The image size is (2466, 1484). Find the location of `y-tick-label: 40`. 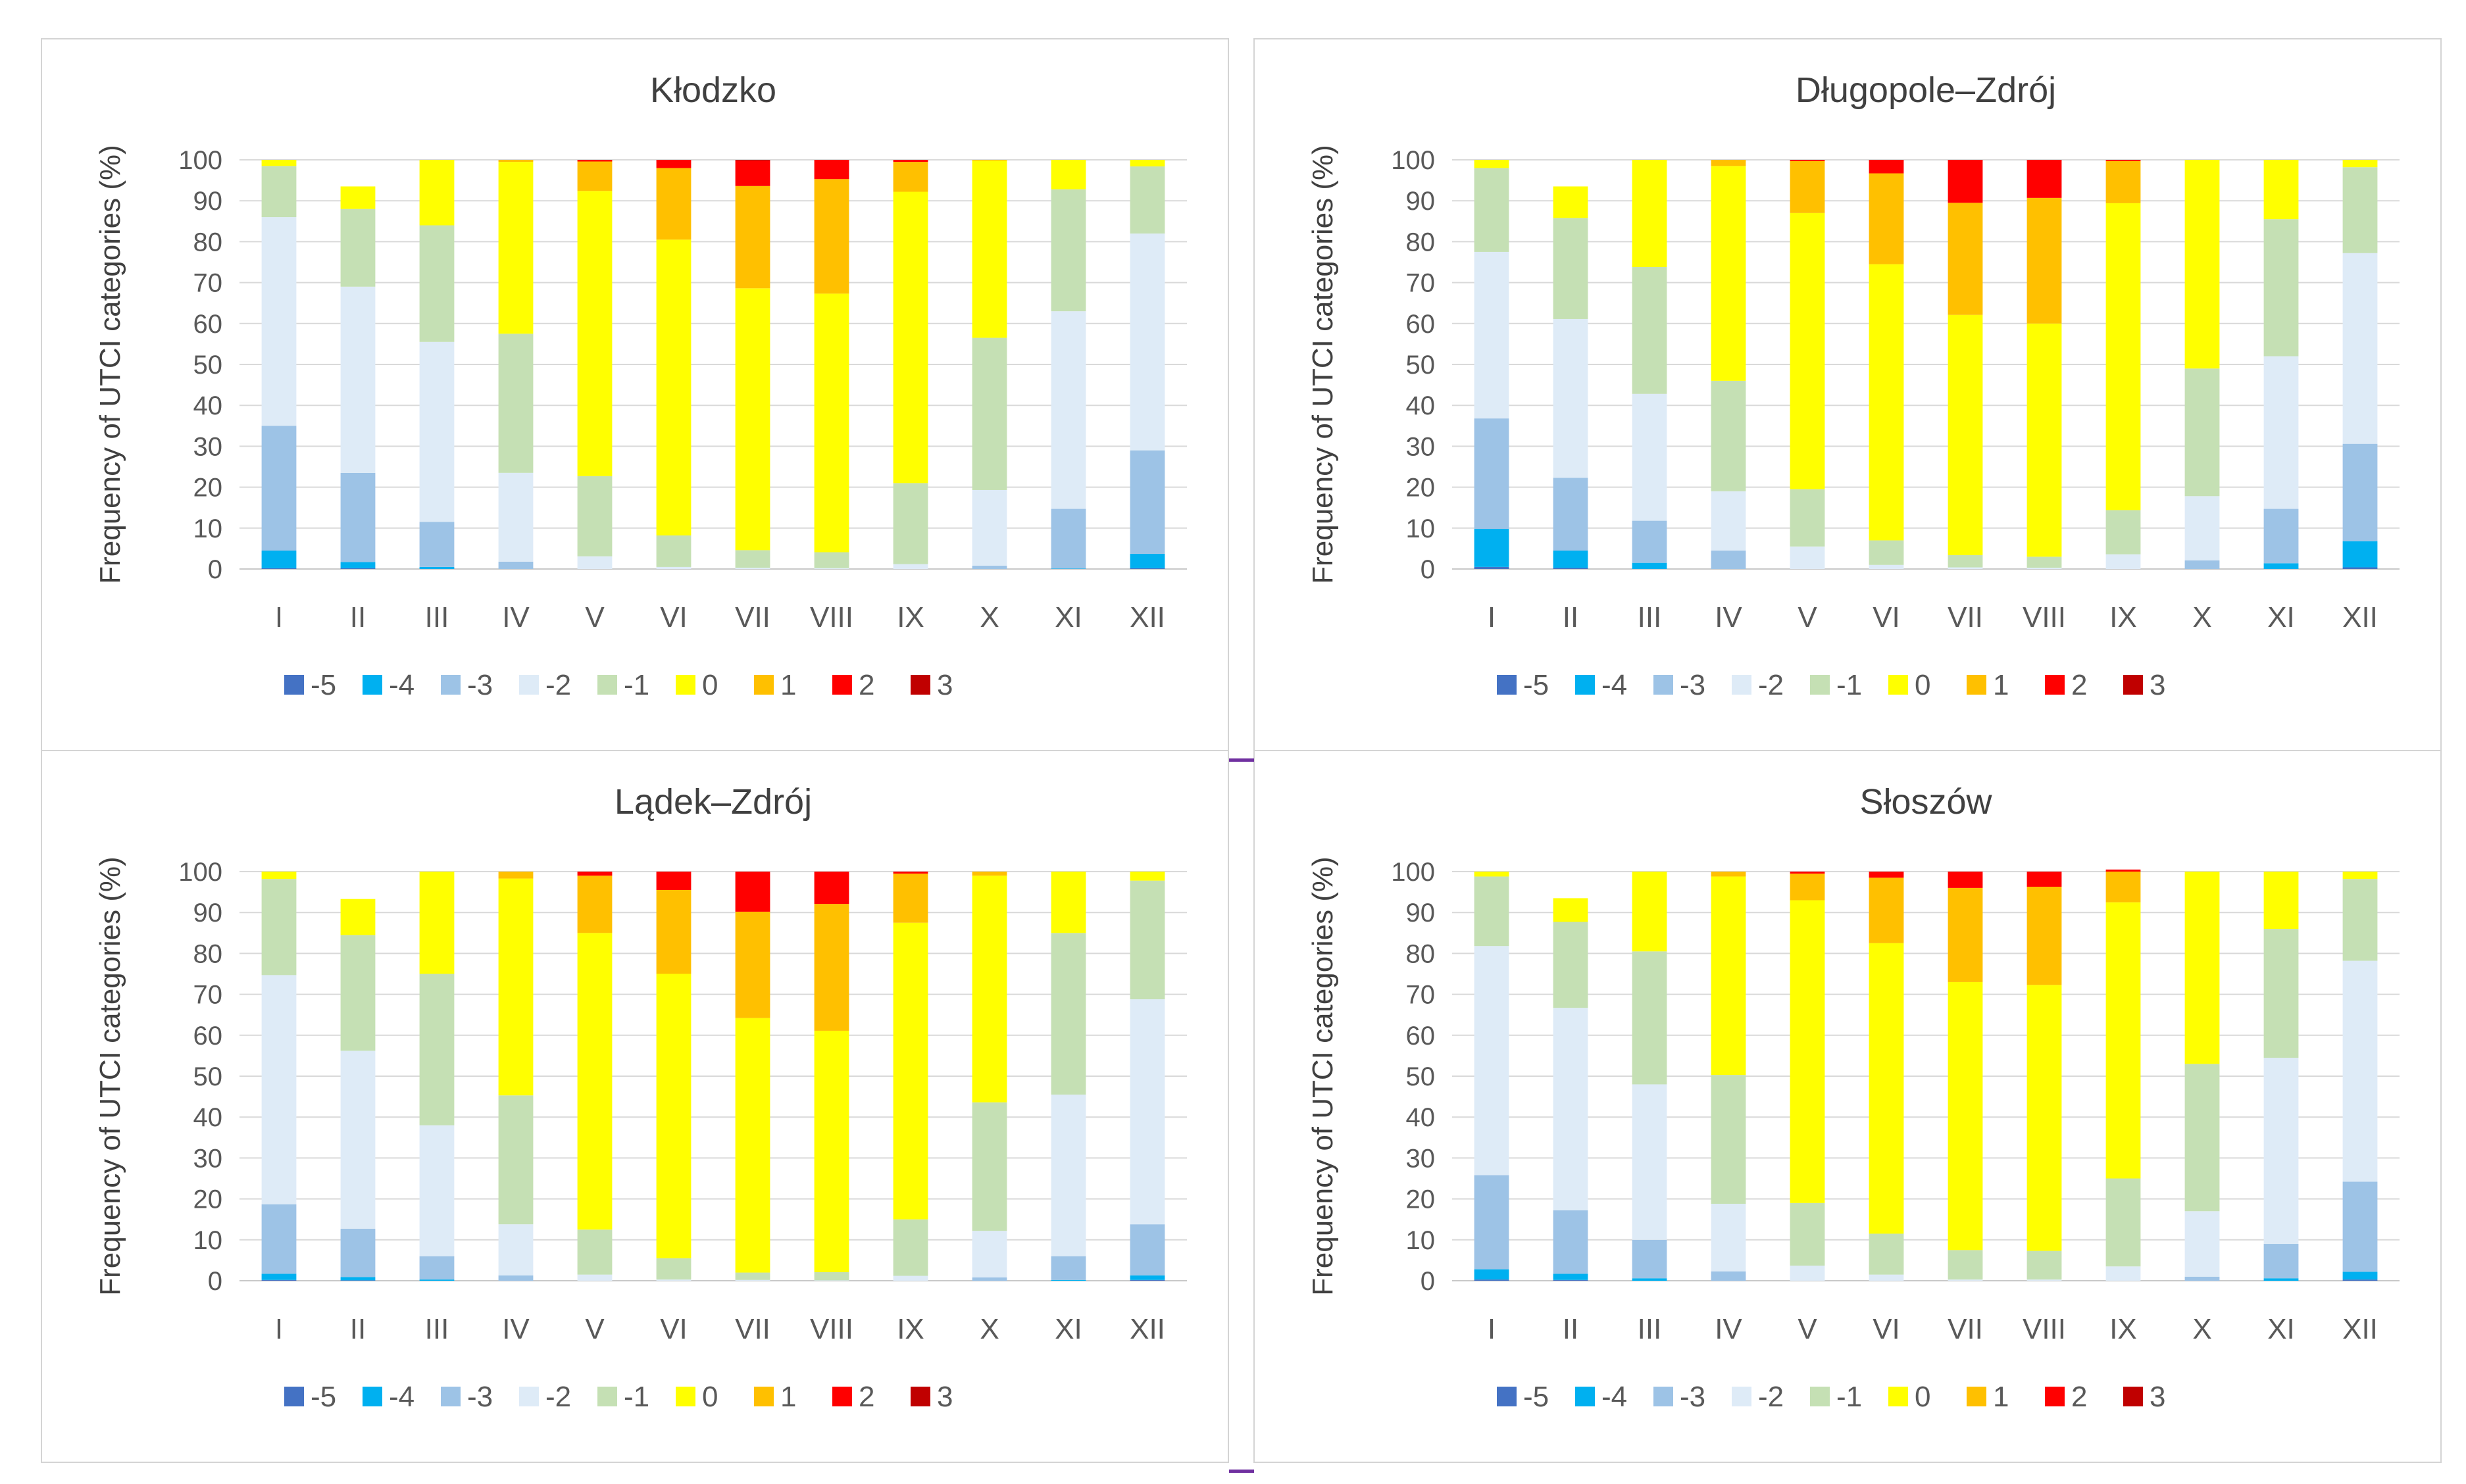

y-tick-label: 40 is located at coordinates (1421, 1117).